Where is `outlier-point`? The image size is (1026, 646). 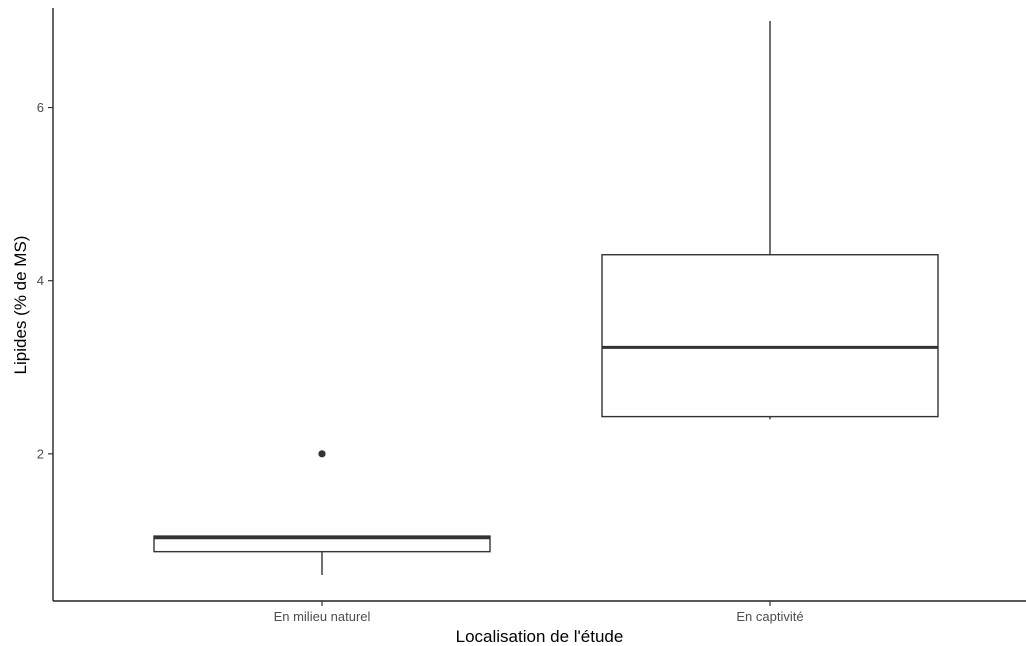 outlier-point is located at coordinates (322, 454).